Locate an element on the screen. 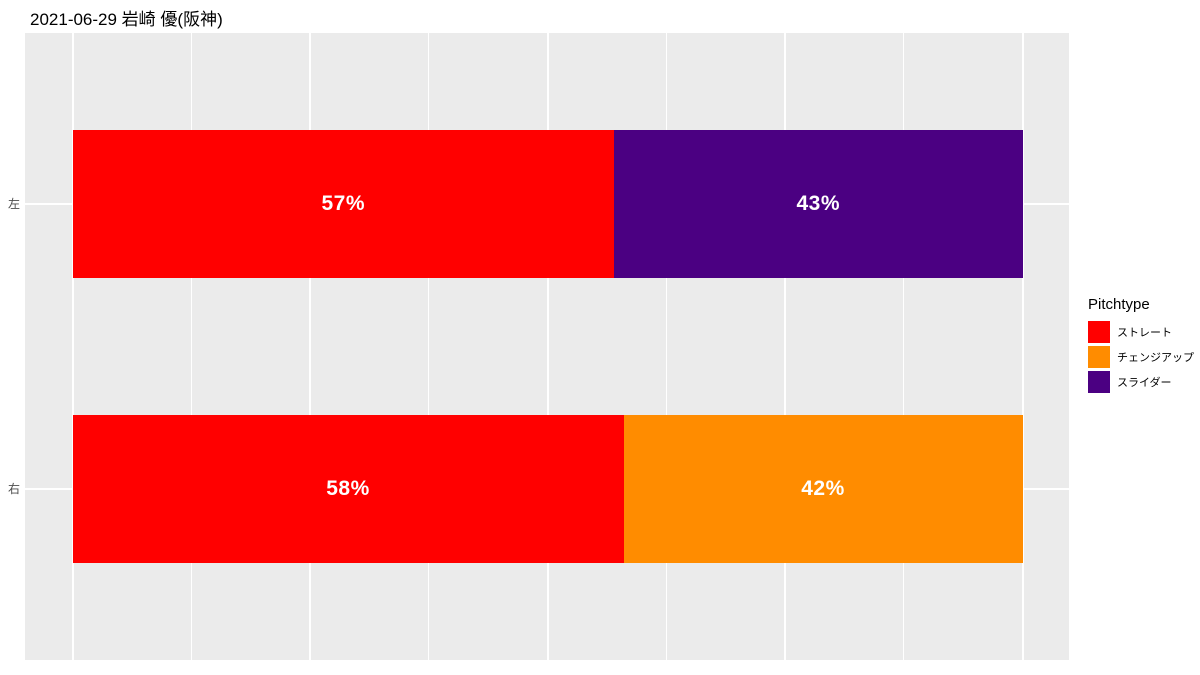  legend-item: チェンジアップ is located at coordinates (1141, 357).